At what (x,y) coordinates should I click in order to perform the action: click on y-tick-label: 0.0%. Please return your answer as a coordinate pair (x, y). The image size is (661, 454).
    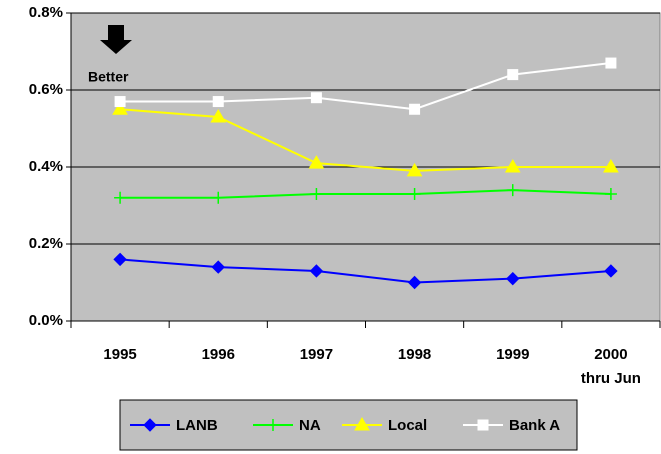
    Looking at the image, I should click on (46, 320).